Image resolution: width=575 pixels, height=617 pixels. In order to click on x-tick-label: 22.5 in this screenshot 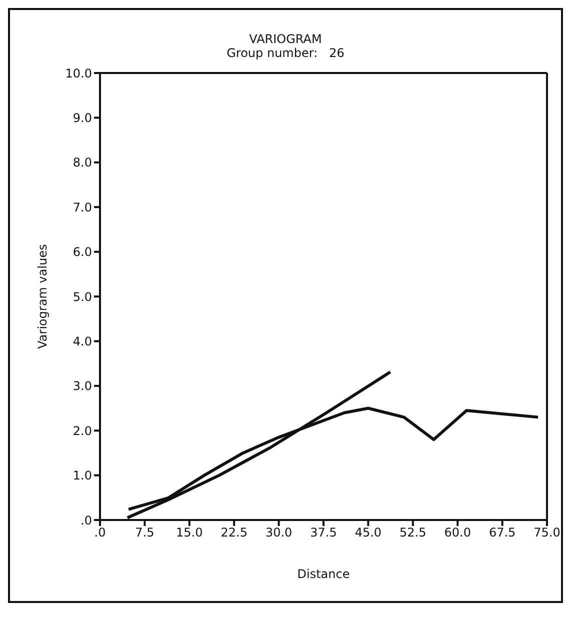, I will do `click(234, 533)`.